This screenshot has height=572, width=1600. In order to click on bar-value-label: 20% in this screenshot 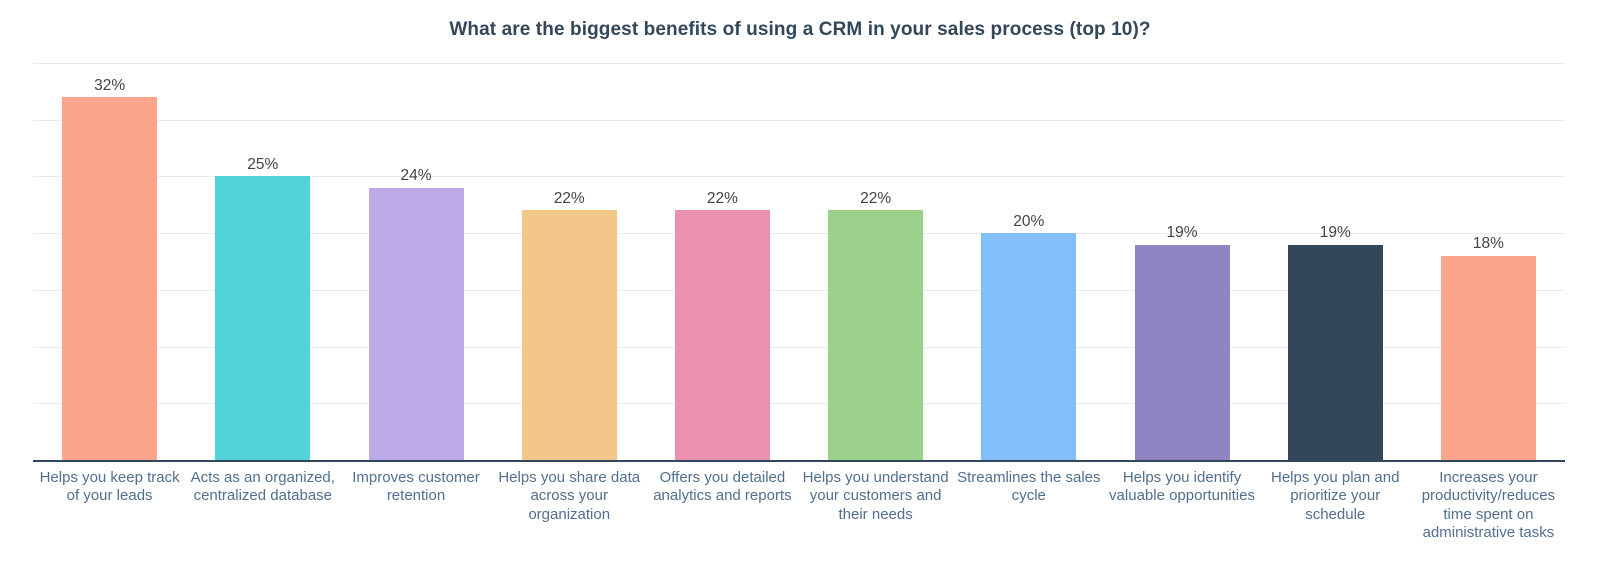, I will do `click(1029, 221)`.